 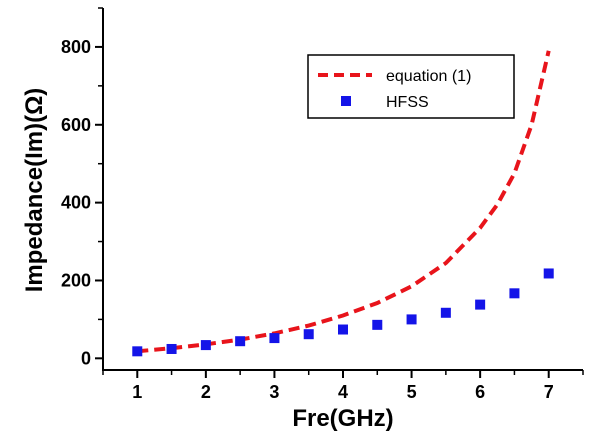 What do you see at coordinates (76, 47) in the screenshot?
I see `y-tick-label-800: 800` at bounding box center [76, 47].